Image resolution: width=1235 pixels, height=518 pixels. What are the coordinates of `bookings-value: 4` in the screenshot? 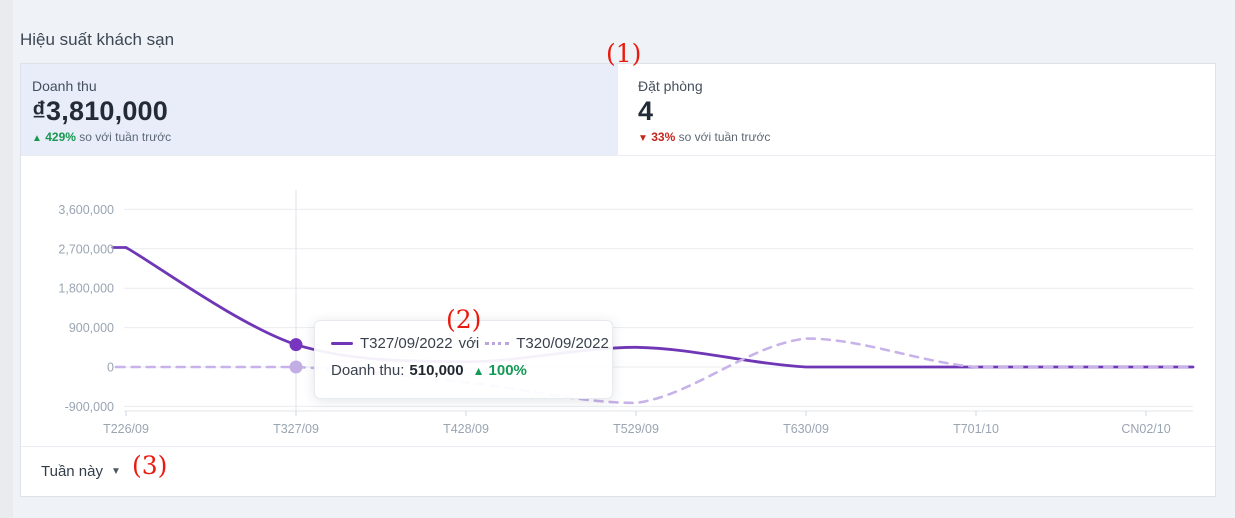 It's located at (646, 111).